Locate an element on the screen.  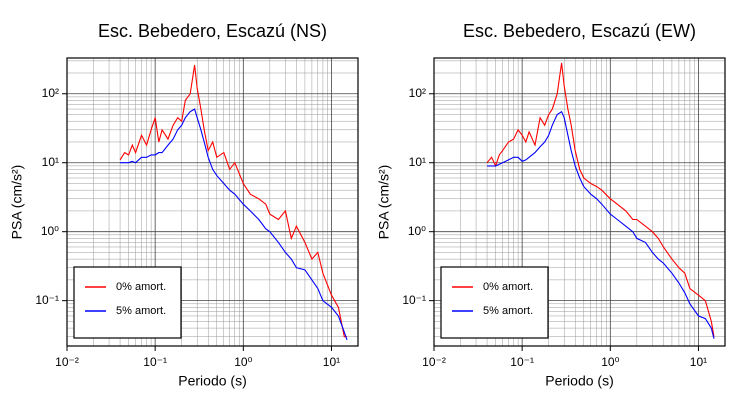
chart-title: Esc. Bebedero, Escazú (EW) is located at coordinates (579, 31).